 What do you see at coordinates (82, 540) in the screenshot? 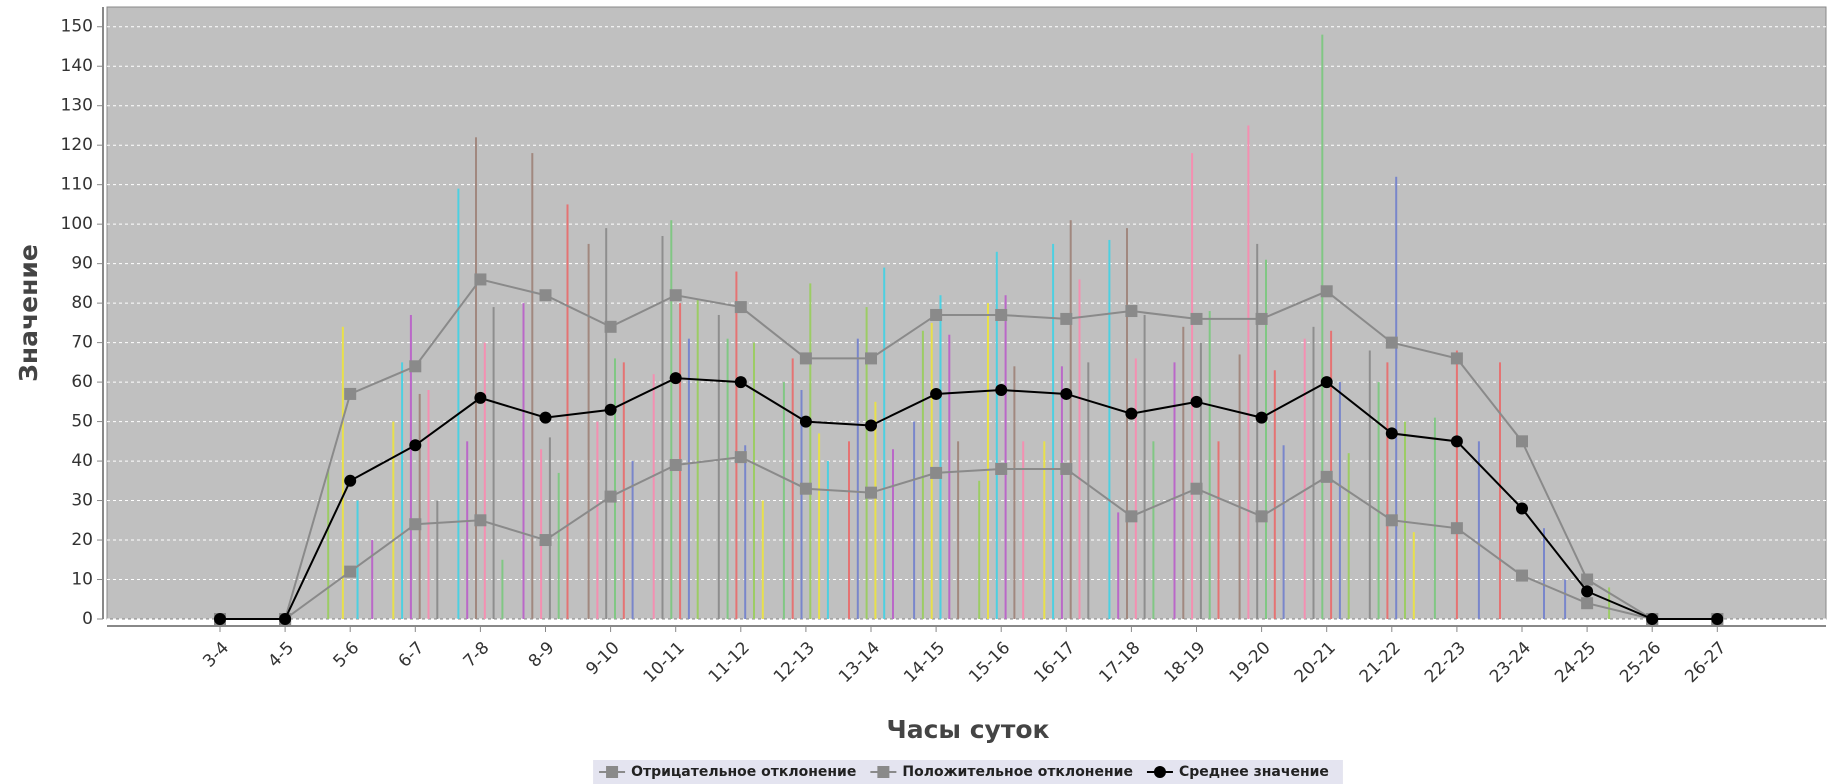
I see `y-tick-label: 20` at bounding box center [82, 540].